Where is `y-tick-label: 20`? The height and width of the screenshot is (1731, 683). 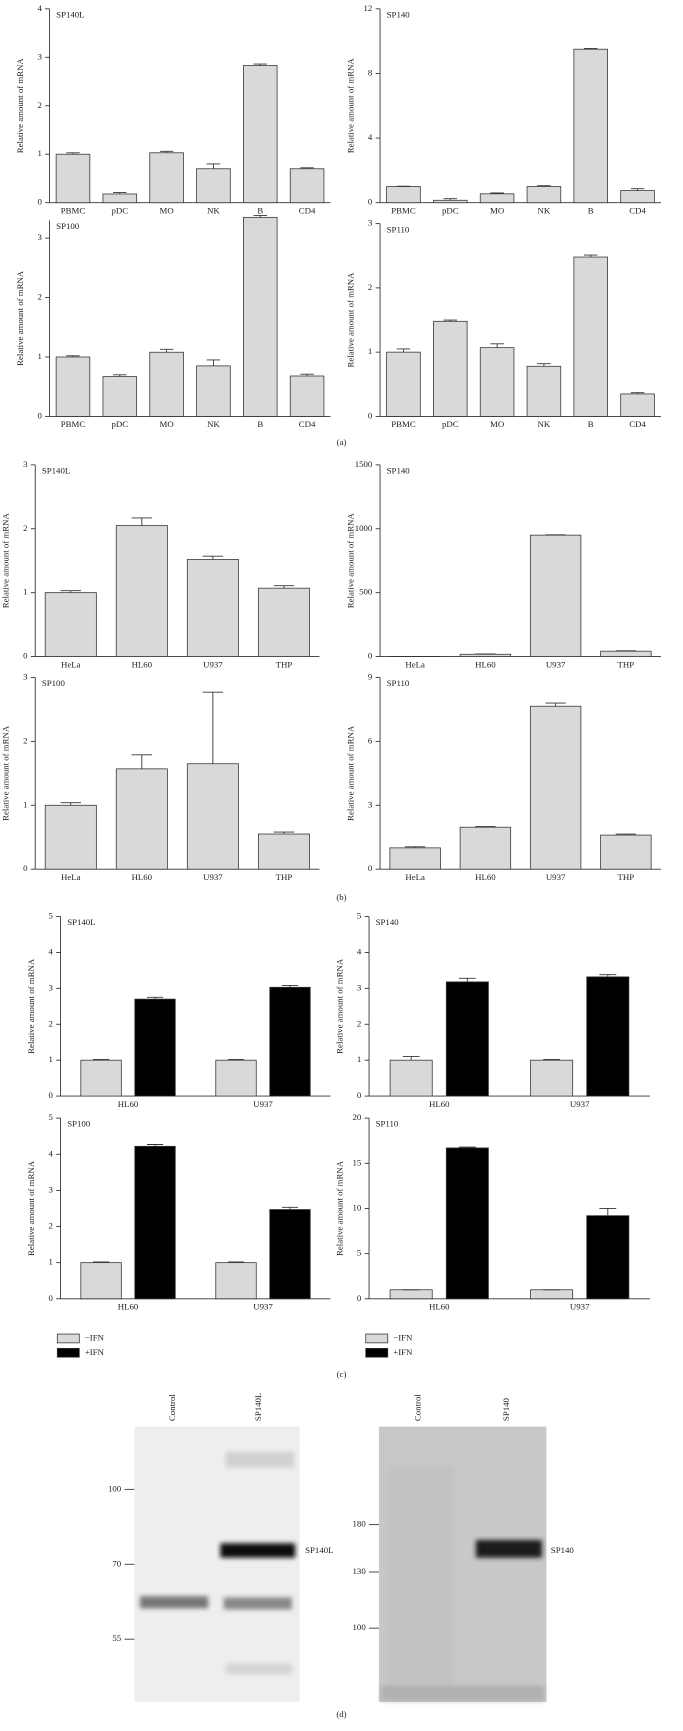 y-tick-label: 20 is located at coordinates (357, 1117).